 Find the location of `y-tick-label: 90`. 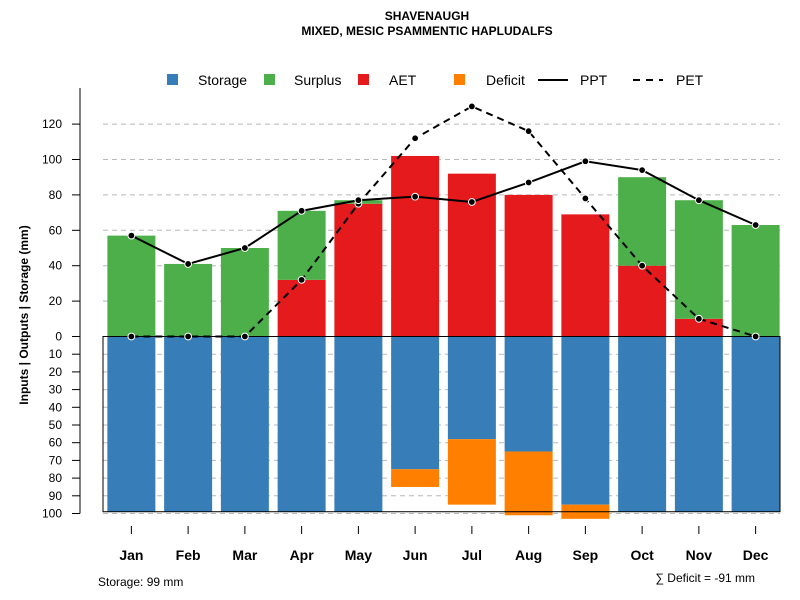

y-tick-label: 90 is located at coordinates (56, 496).